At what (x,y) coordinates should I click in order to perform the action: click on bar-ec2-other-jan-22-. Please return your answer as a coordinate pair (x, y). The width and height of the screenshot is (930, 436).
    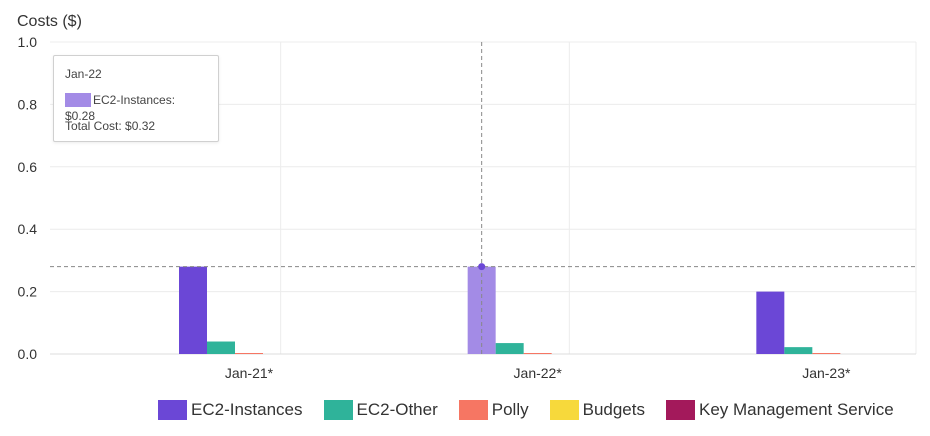
    Looking at the image, I should click on (509, 348).